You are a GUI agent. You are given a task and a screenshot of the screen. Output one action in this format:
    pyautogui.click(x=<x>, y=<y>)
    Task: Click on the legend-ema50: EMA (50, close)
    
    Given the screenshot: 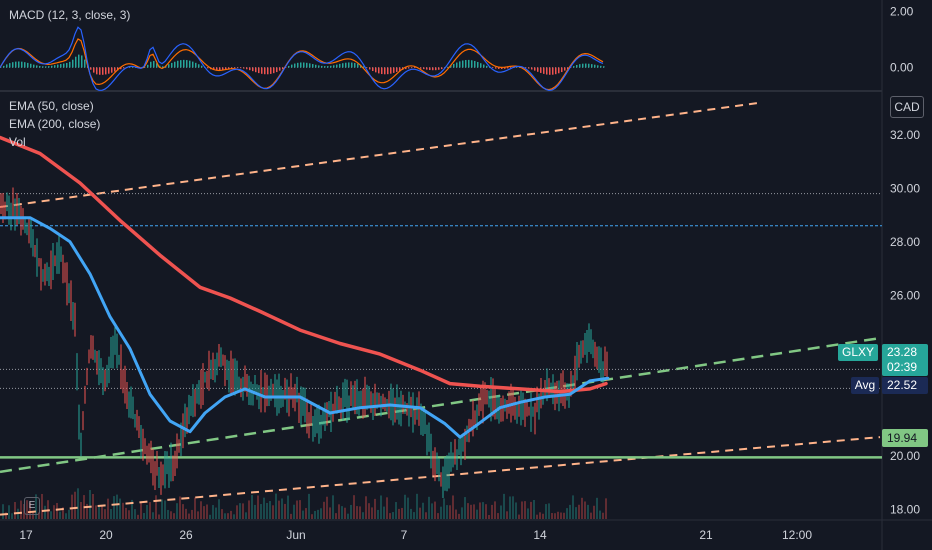 What is the action you would take?
    pyautogui.click(x=51, y=106)
    